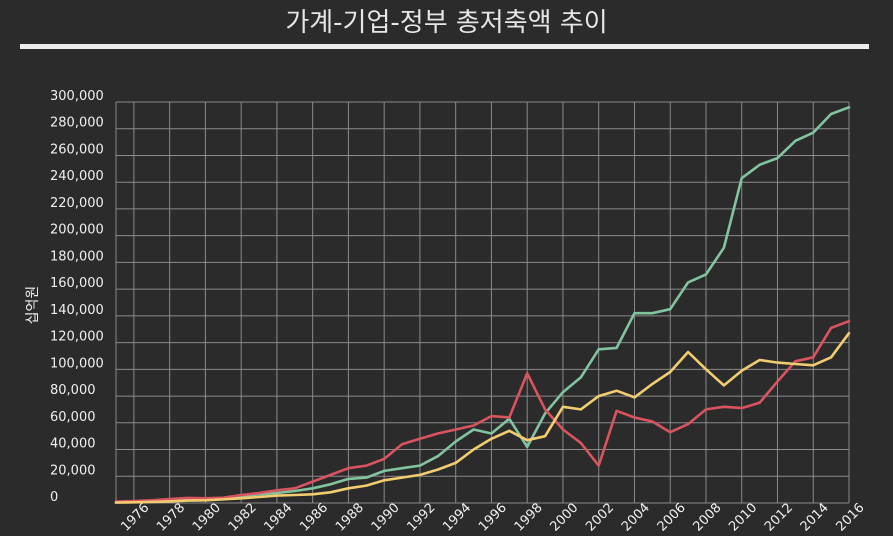 This screenshot has height=536, width=893. What do you see at coordinates (350, 518) in the screenshot?
I see `x-tick-label: 1988` at bounding box center [350, 518].